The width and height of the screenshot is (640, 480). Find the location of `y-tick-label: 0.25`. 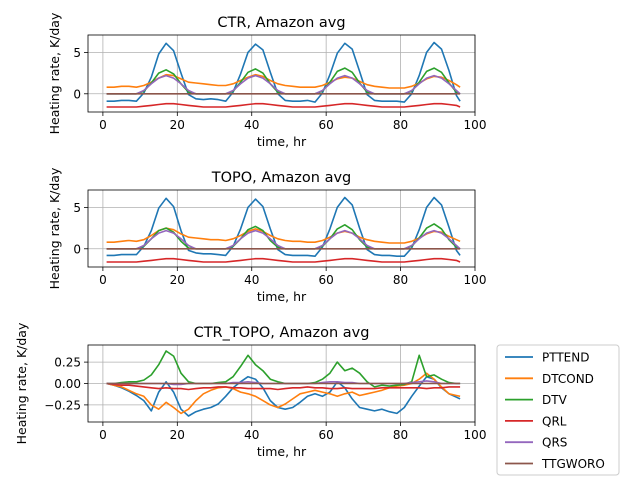

y-tick-label: 0.25 is located at coordinates (67, 363).